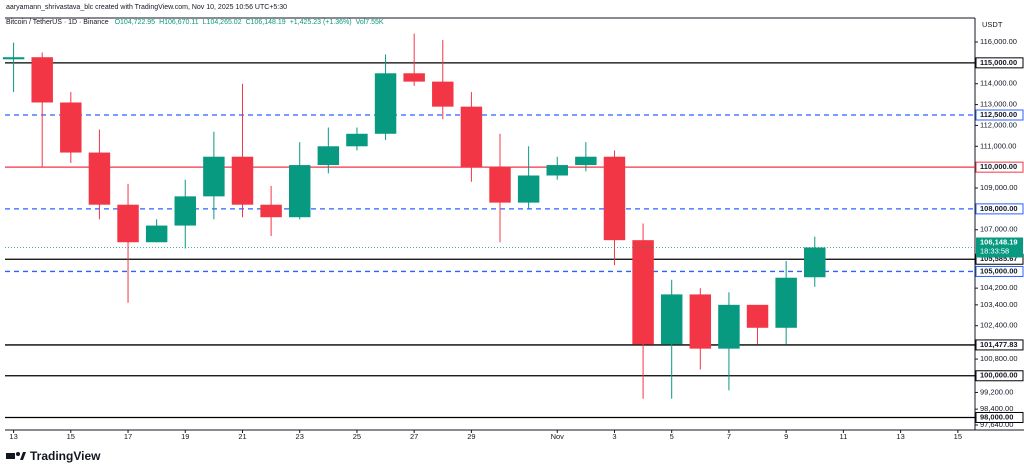 The width and height of the screenshot is (1024, 476). Describe the element at coordinates (300, 436) in the screenshot. I see `x-tick-label: 23` at that location.